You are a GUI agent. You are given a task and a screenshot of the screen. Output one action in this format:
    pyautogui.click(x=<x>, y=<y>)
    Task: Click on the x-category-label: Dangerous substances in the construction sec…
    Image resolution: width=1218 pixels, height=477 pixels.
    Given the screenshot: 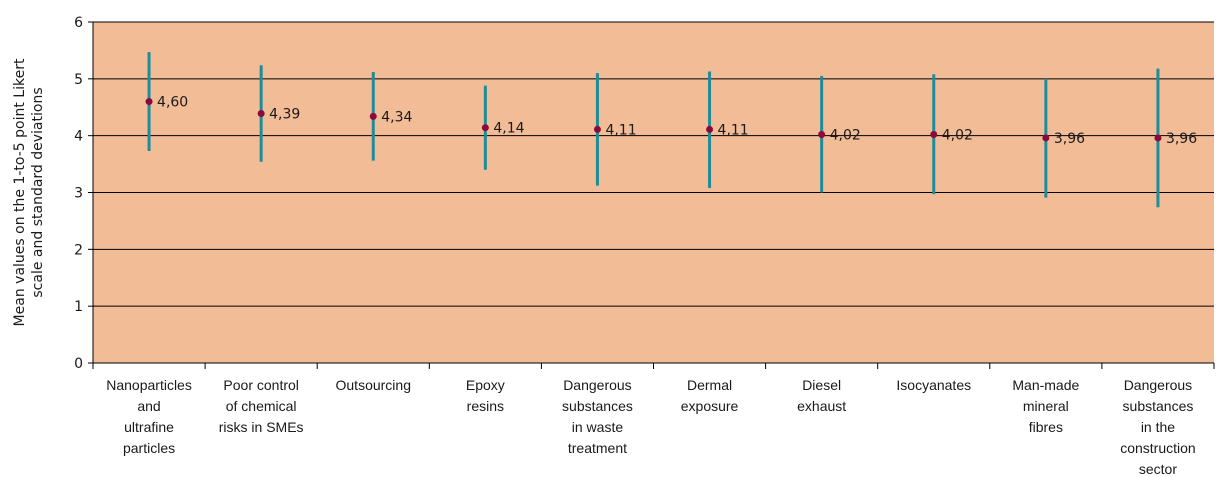 What is the action you would take?
    pyautogui.click(x=1157, y=427)
    